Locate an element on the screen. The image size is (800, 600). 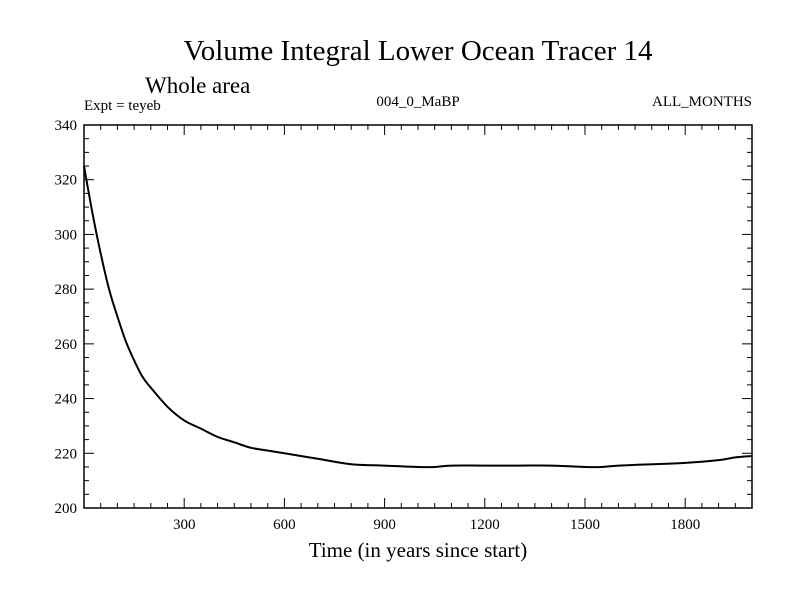
x-tick-label: 300 is located at coordinates (184, 525).